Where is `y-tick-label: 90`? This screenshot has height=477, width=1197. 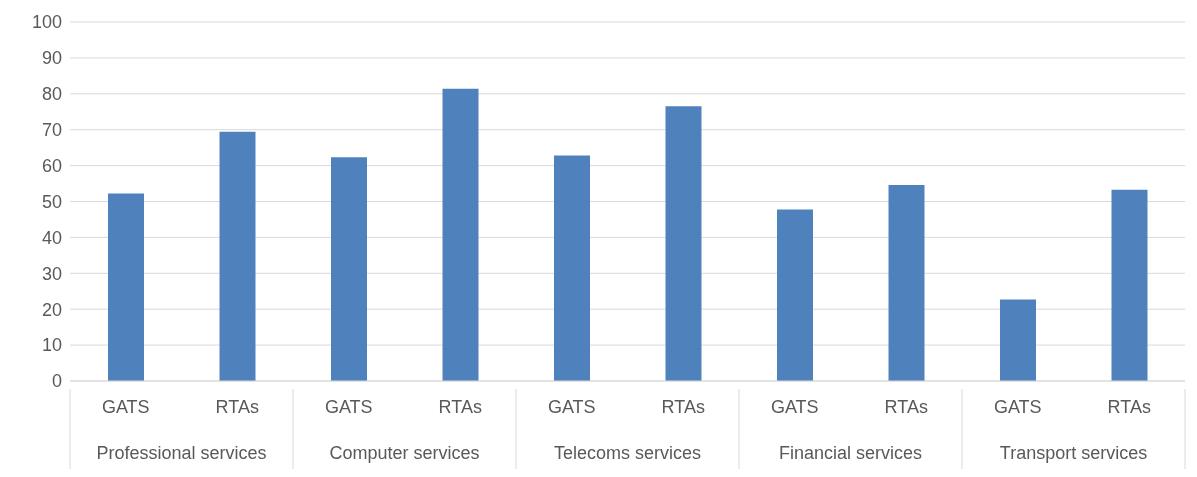
y-tick-label: 90 is located at coordinates (51, 58).